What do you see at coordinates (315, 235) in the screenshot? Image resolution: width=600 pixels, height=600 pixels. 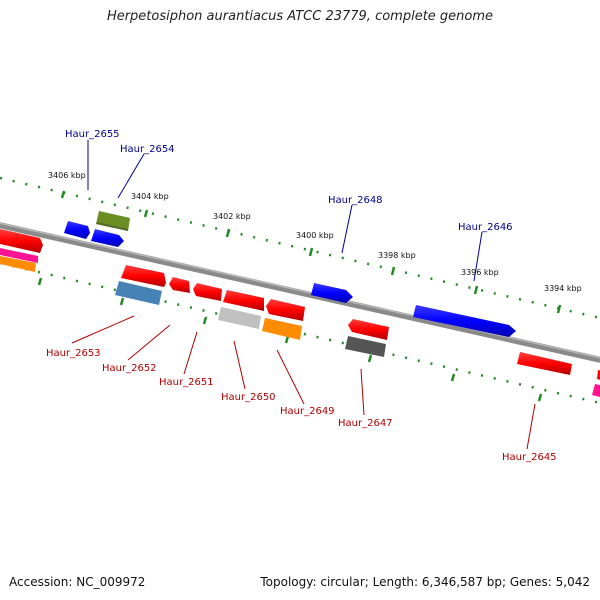 I see `kbp-label: 3400 kbp` at bounding box center [315, 235].